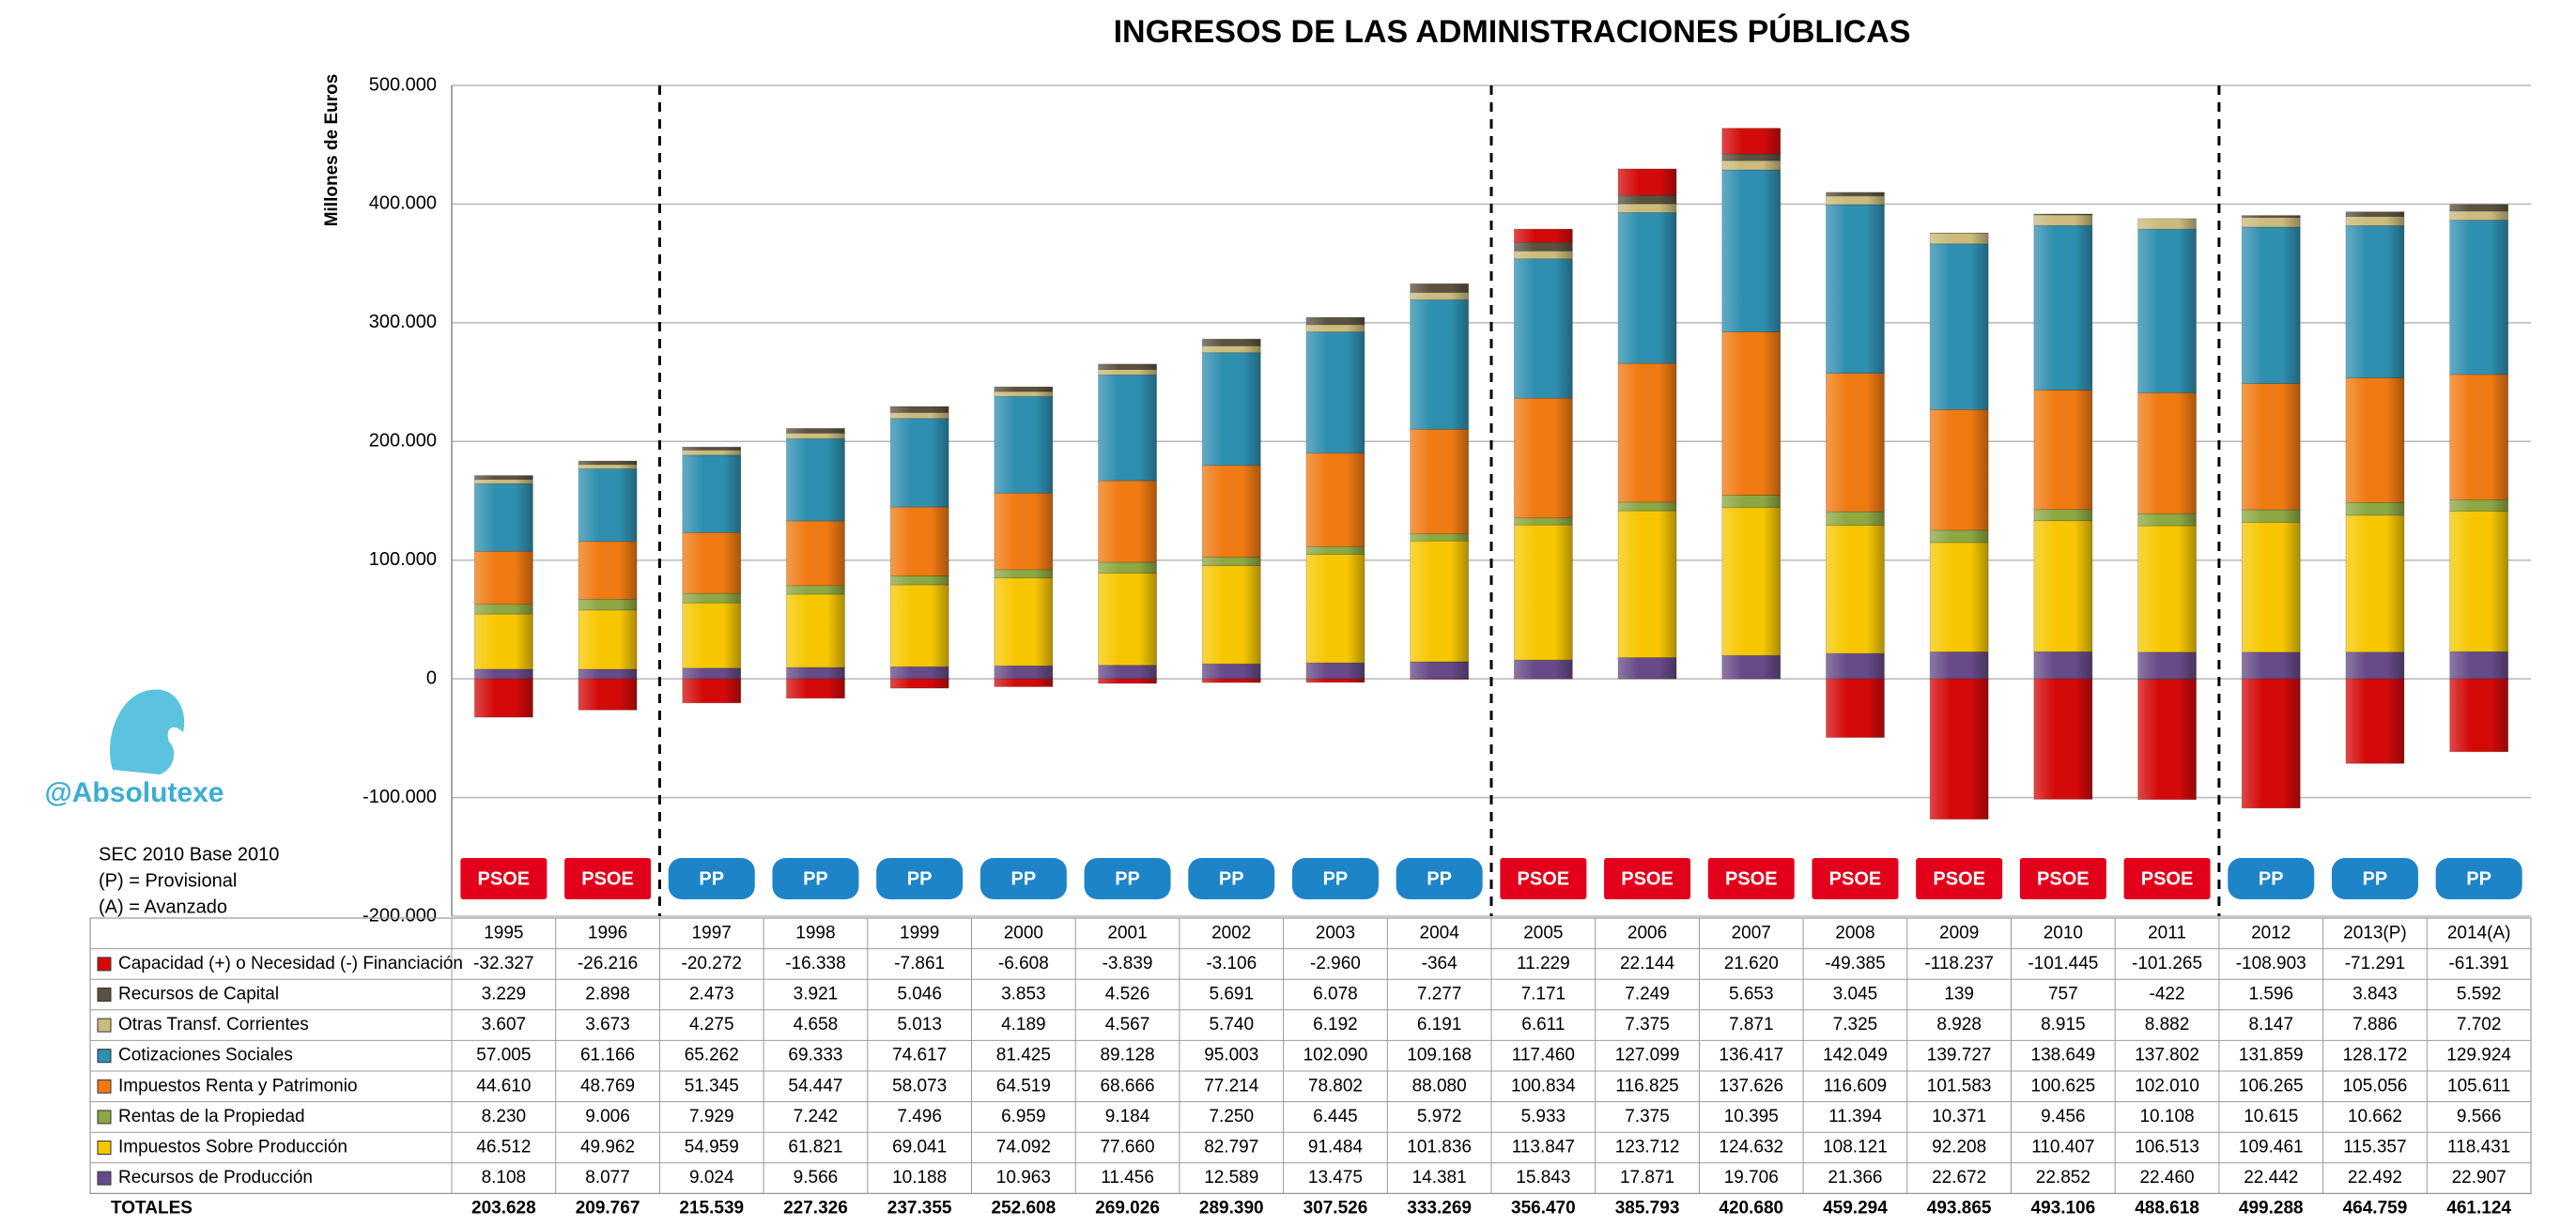 The width and height of the screenshot is (2576, 1226). I want to click on x-tick-label: 2000, so click(1023, 933).